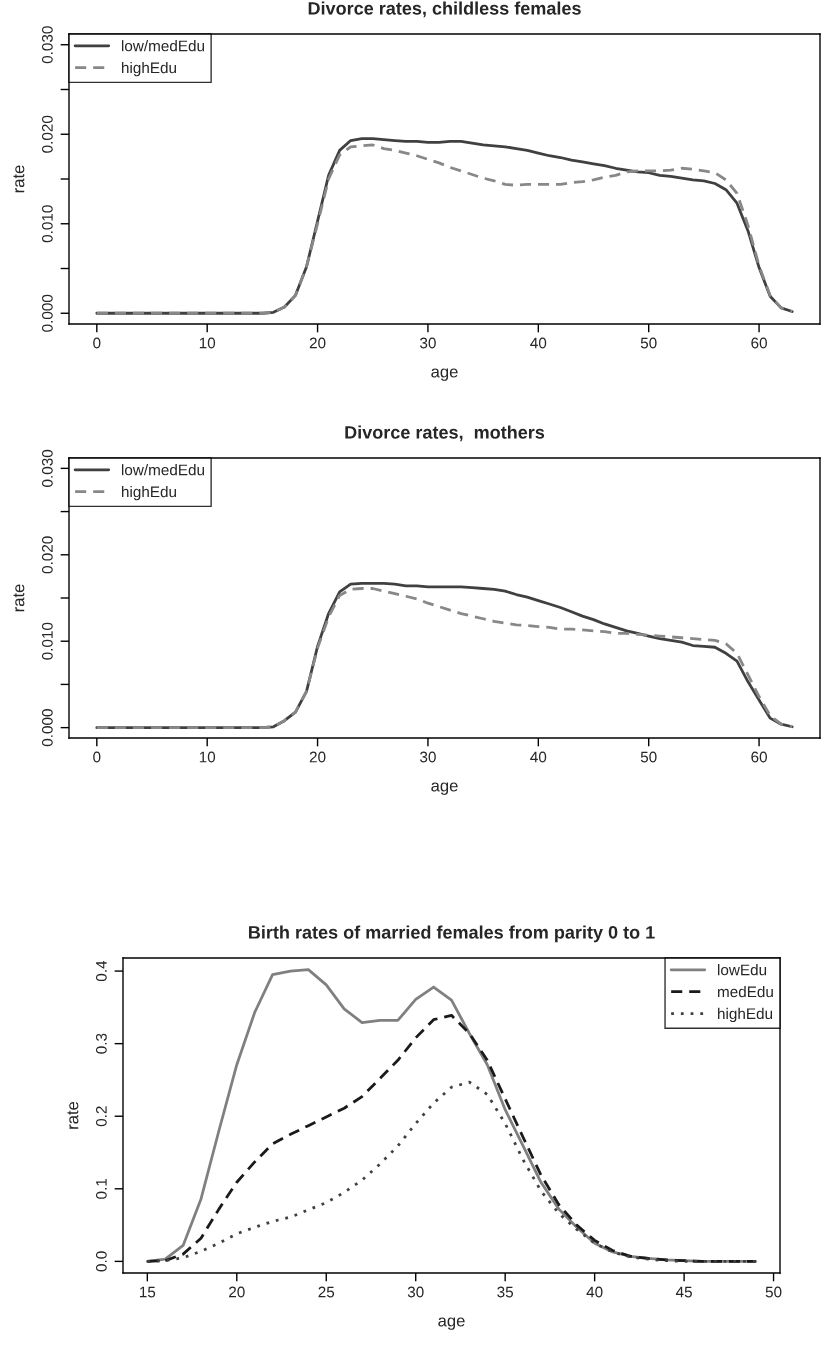  What do you see at coordinates (101, 1043) in the screenshot?
I see `y-tick-label: 0.3` at bounding box center [101, 1043].